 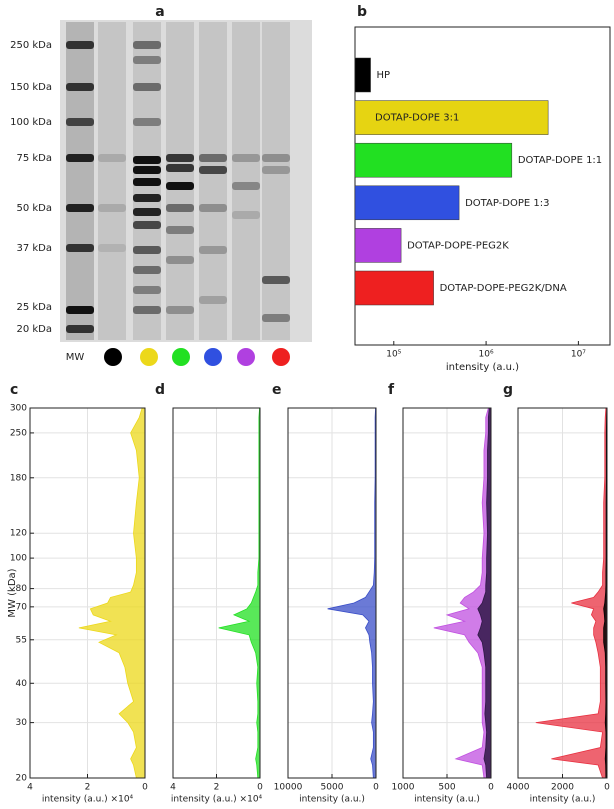 I want to click on x-tick-label: 500, so click(x=446, y=788).